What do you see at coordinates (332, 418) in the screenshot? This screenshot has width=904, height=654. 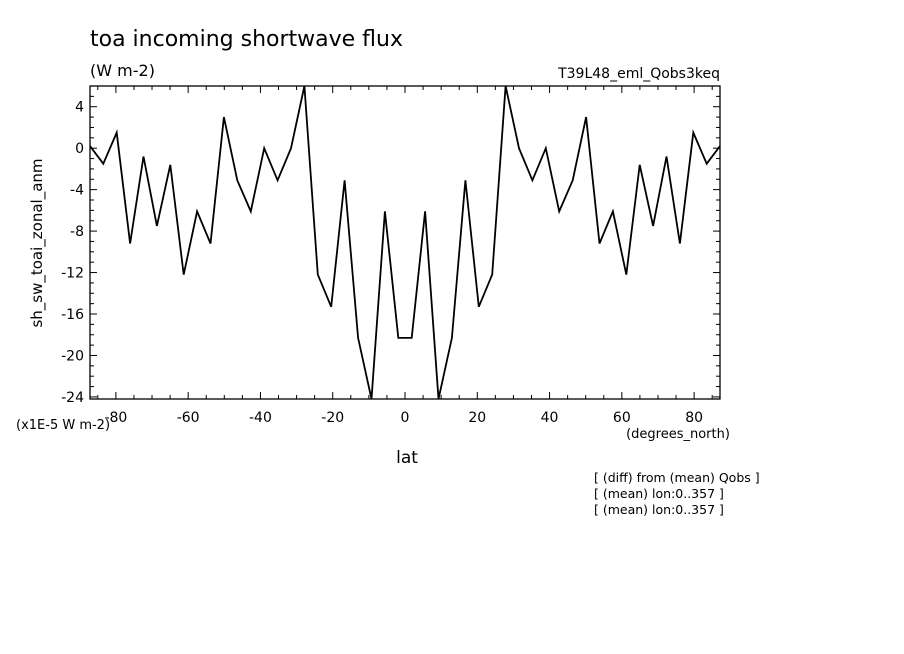 I see `x-tick-label: -20` at bounding box center [332, 418].